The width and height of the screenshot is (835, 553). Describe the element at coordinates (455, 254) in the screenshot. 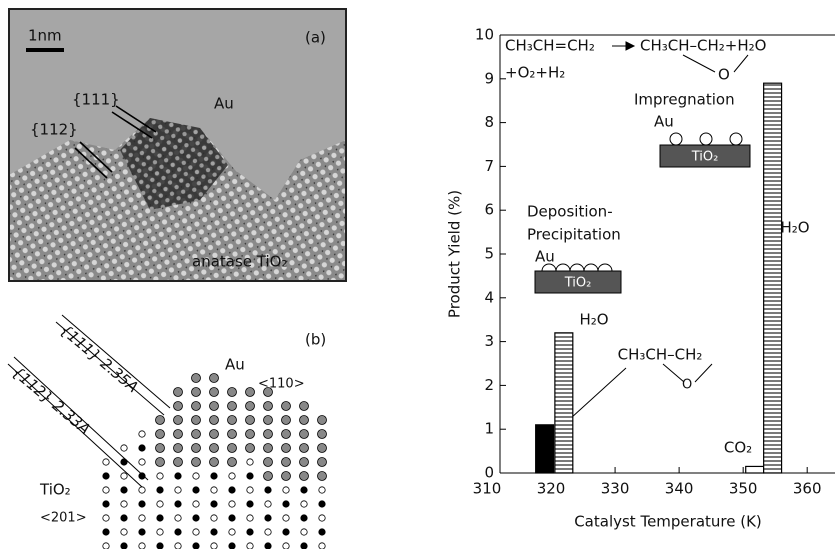

I see `y-axis-label: Product Yield (%)` at that location.